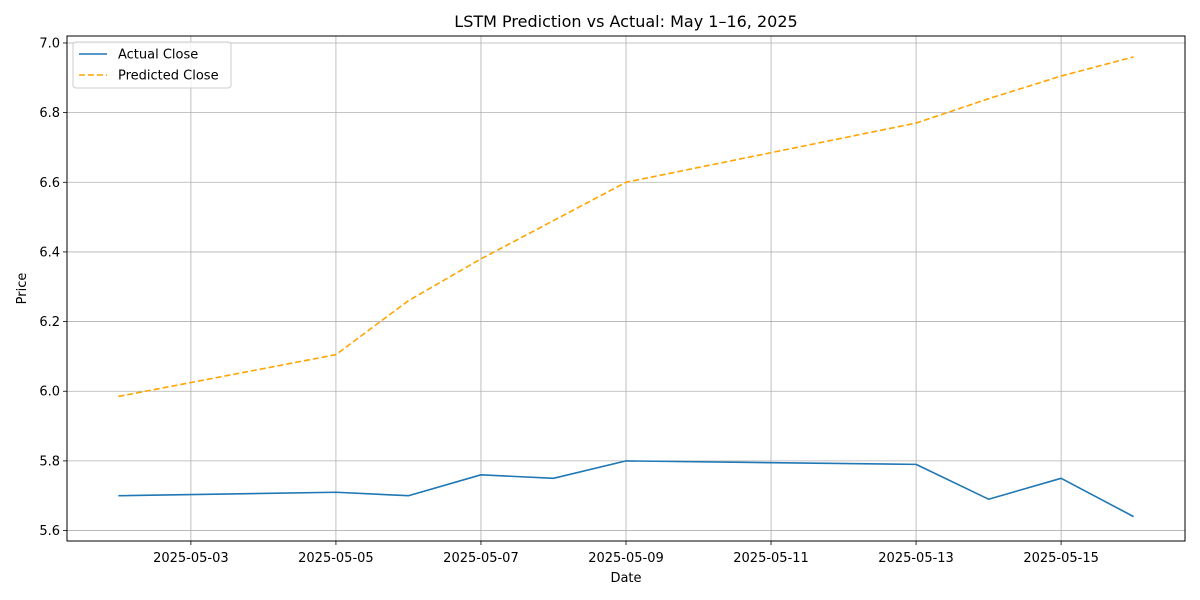  I want to click on y-tick-label: 6.2, so click(49, 322).